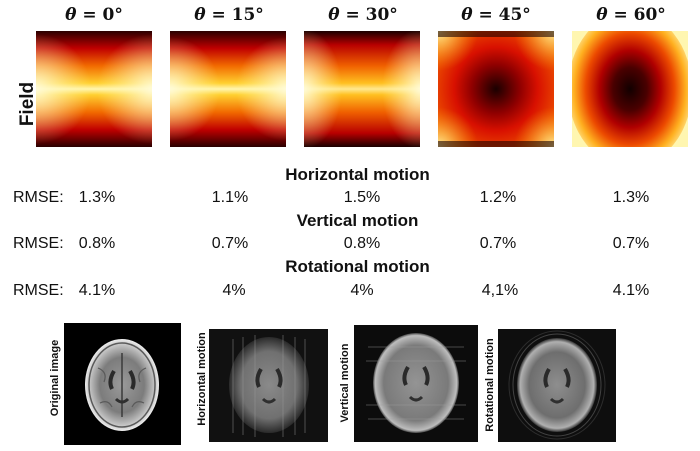 The height and width of the screenshot is (451, 700). I want to click on rmse-value: 1.1%, so click(230, 197).